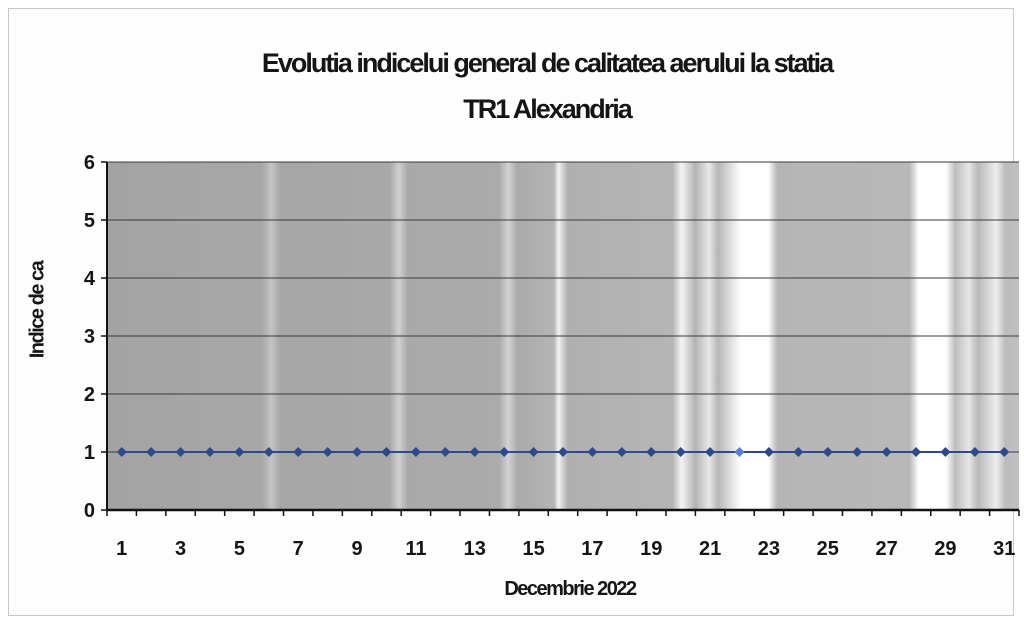  I want to click on y-tick-label: 4, so click(90, 279).